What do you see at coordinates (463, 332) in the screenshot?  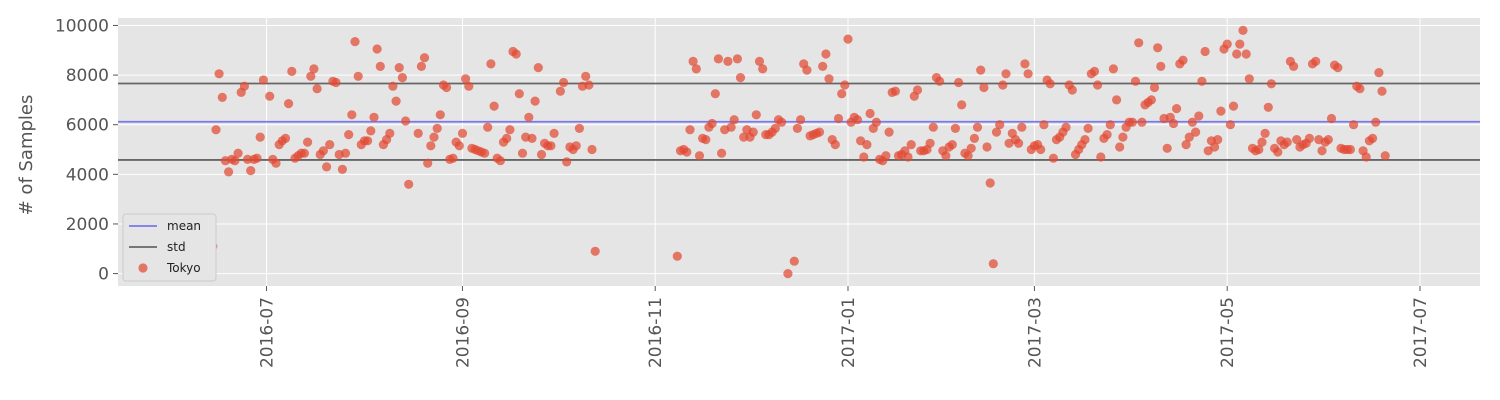 I see `x-tick-label: 2016-09` at bounding box center [463, 332].